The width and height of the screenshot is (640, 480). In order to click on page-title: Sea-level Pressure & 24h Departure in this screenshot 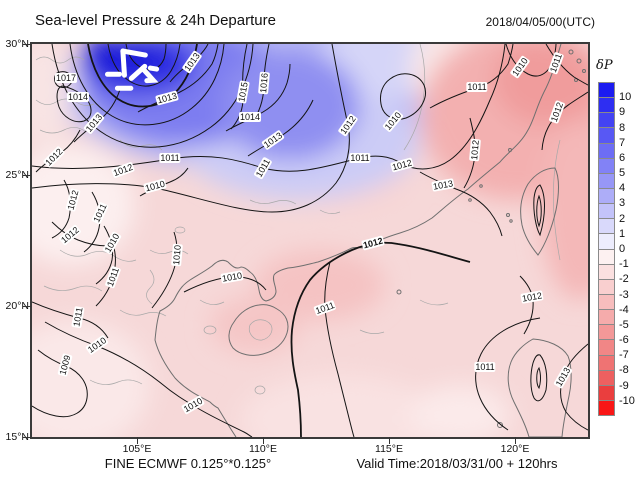, I will do `click(155, 20)`.